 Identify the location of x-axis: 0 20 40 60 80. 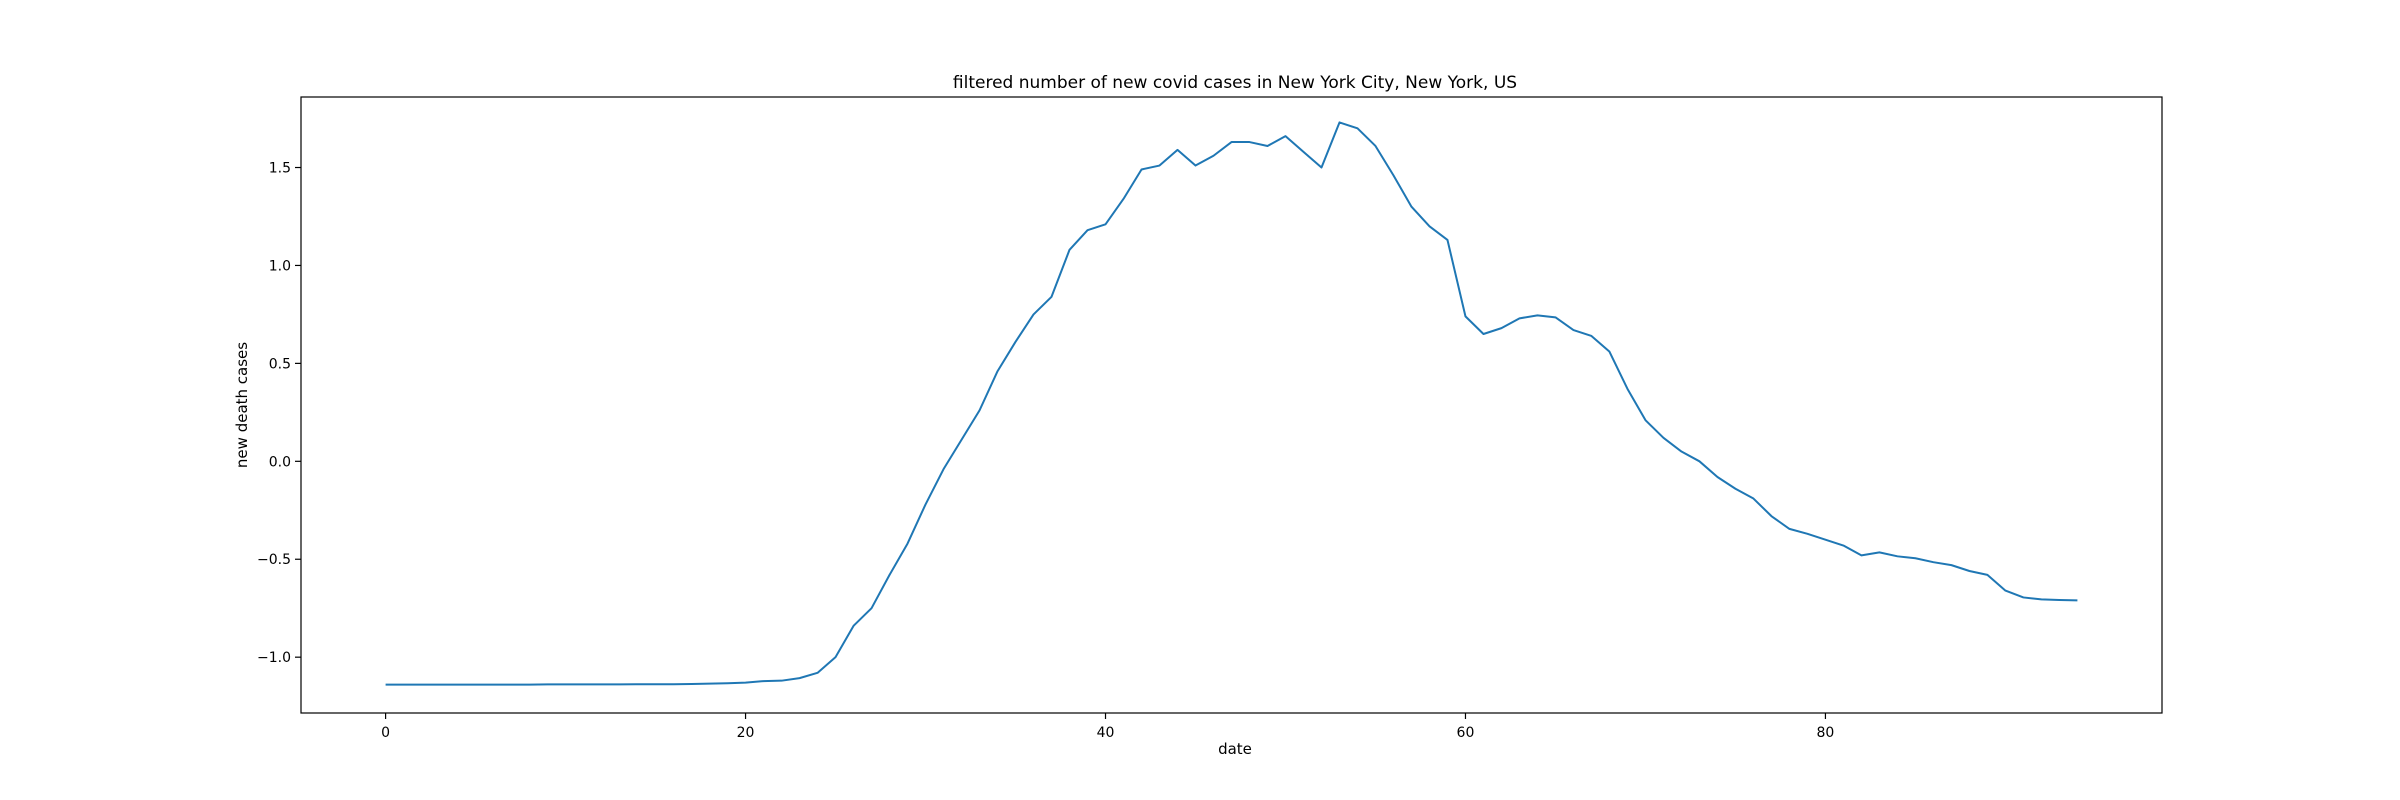
(1107, 727).